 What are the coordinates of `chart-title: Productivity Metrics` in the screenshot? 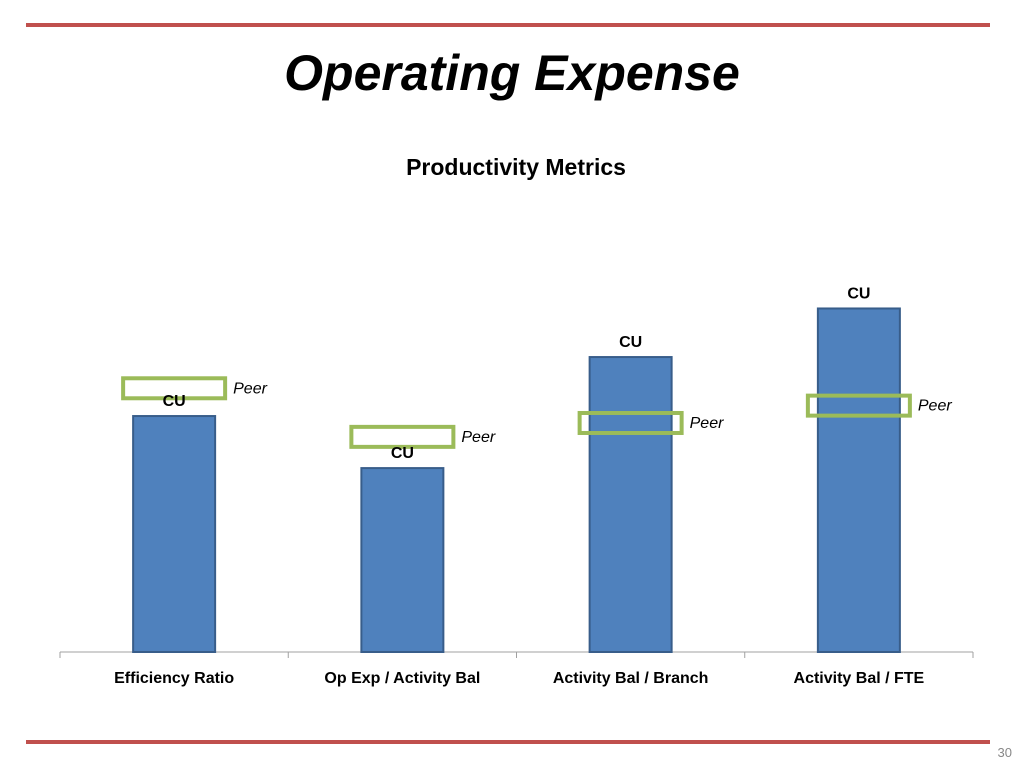 It's located at (516, 167).